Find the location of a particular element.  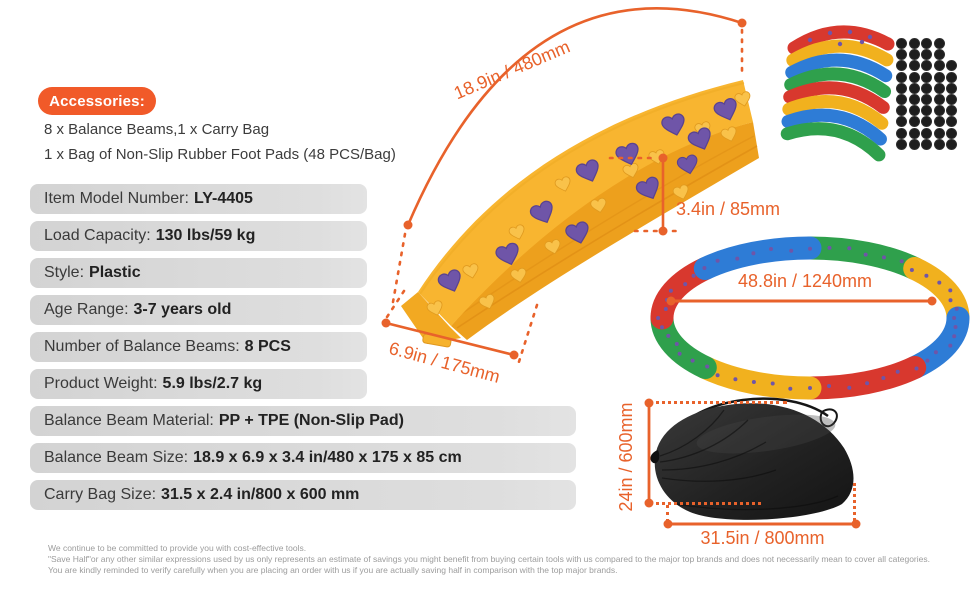

bag-width-right-guide is located at coordinates (854, 502).